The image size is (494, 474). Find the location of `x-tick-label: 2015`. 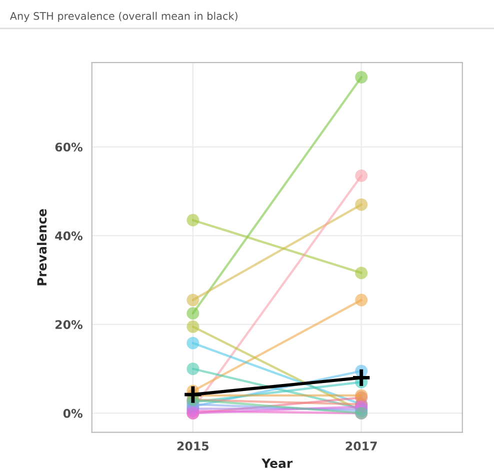

x-tick-label: 2015 is located at coordinates (193, 446).